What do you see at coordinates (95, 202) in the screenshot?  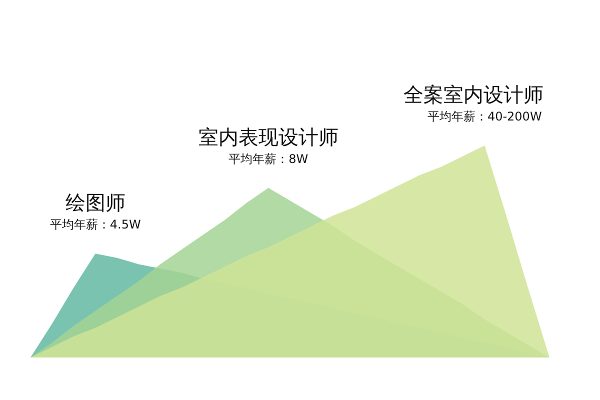 I see `text: 绘图师` at bounding box center [95, 202].